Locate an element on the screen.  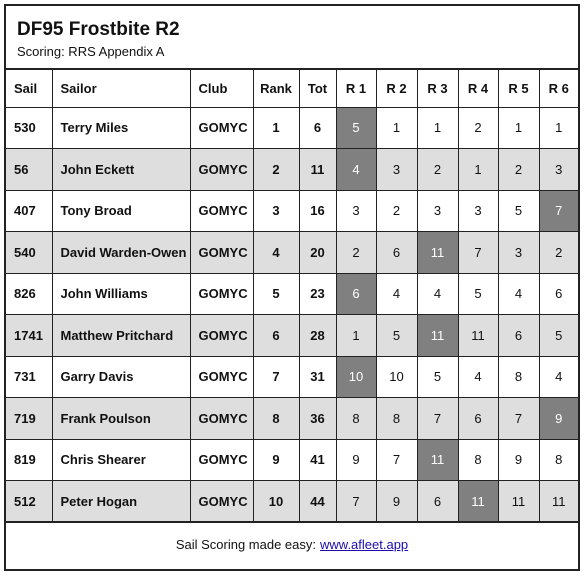
rank-cell: 4 is located at coordinates (276, 252).